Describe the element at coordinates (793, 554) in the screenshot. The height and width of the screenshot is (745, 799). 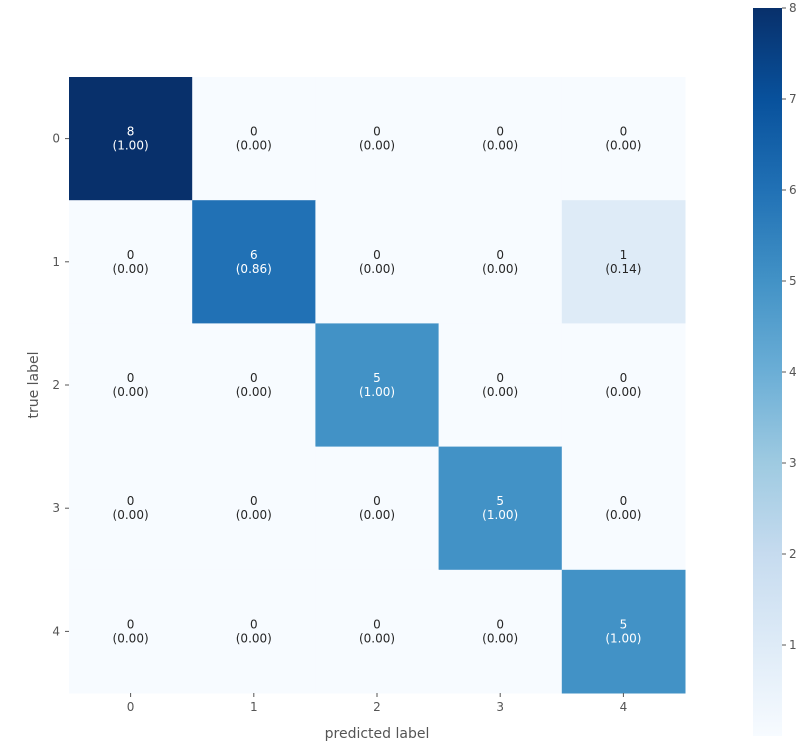
I see `colorbar-tick-label: 2` at that location.